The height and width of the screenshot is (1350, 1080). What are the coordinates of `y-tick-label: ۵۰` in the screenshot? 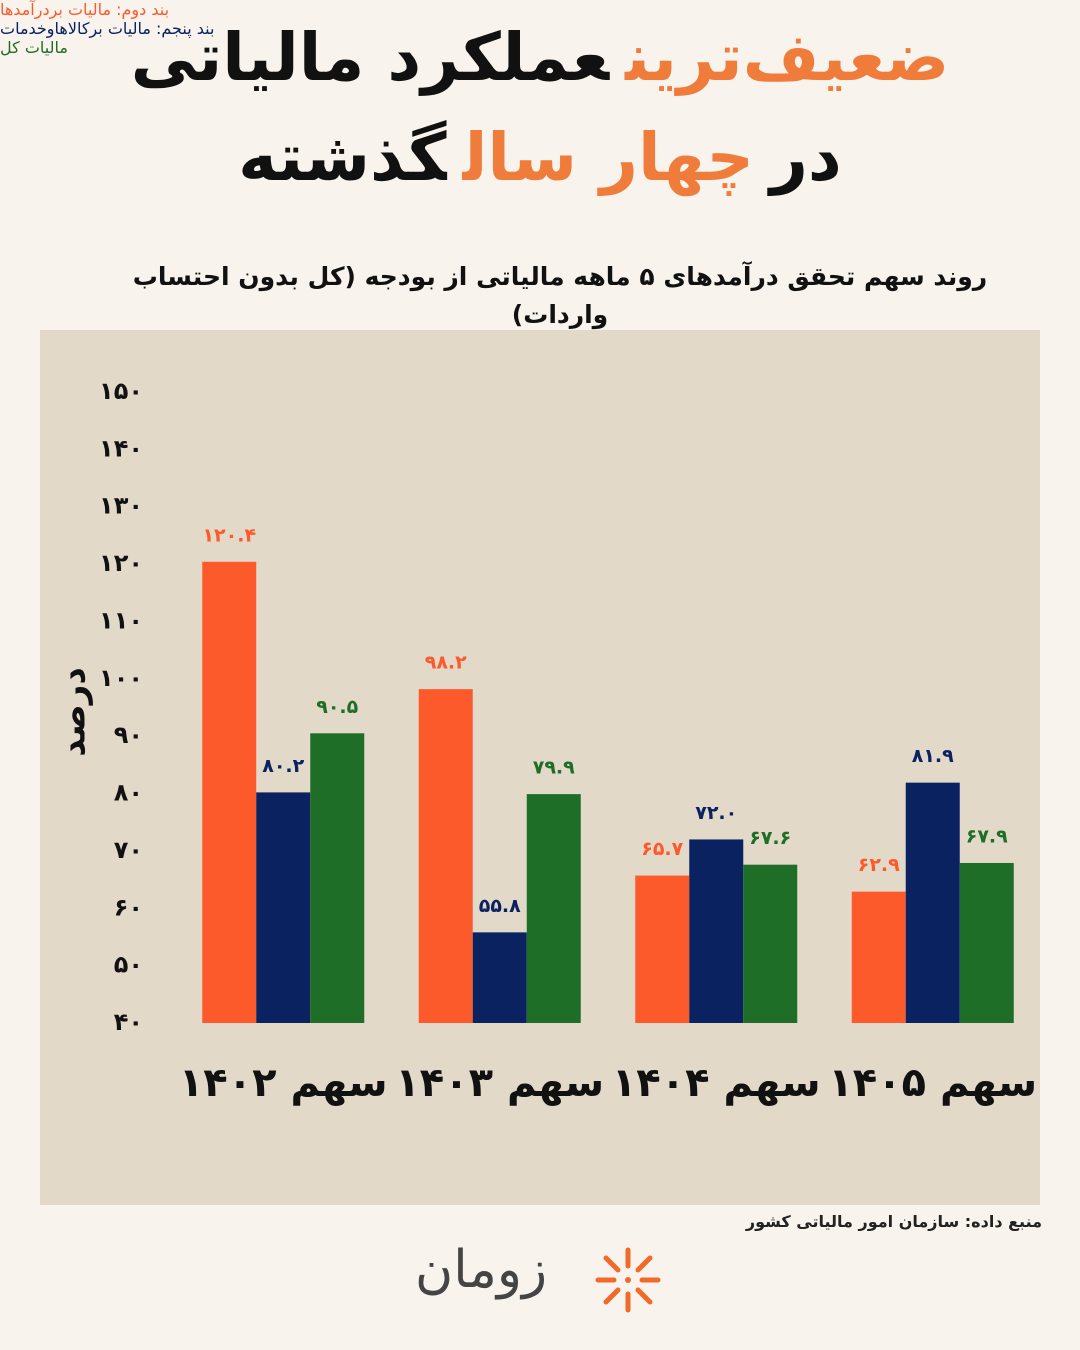 It's located at (128, 965).